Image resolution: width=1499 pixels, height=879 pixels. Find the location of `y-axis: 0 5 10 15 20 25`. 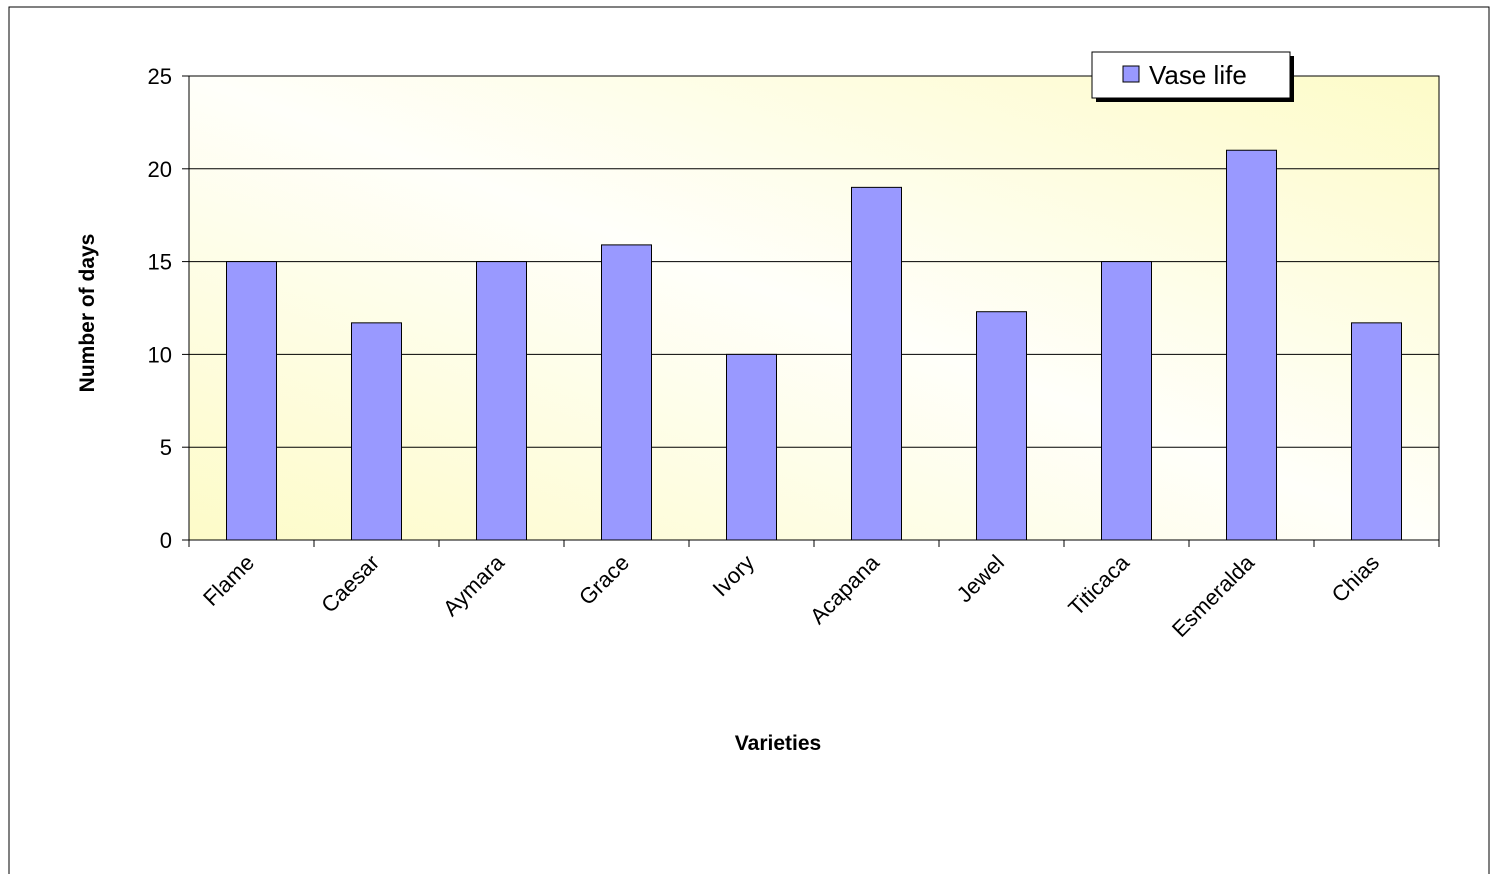

y-axis: 0 5 10 15 20 25 is located at coordinates (169, 308).